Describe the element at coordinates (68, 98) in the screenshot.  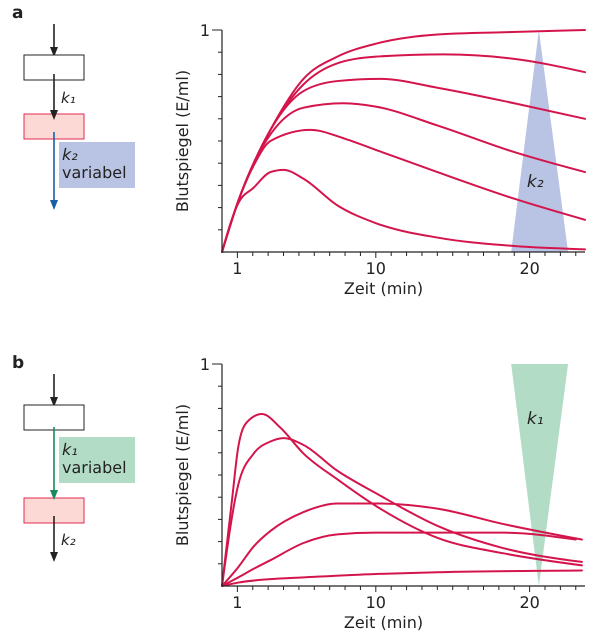
I see `text: k₁` at that location.